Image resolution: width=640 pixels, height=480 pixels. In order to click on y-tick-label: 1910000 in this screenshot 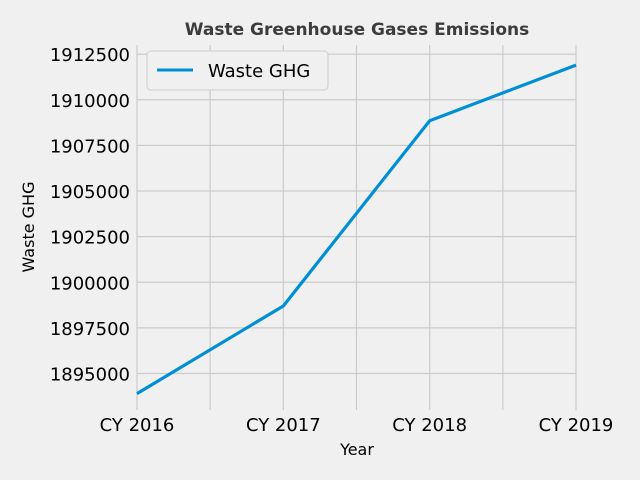, I will do `click(90, 101)`.